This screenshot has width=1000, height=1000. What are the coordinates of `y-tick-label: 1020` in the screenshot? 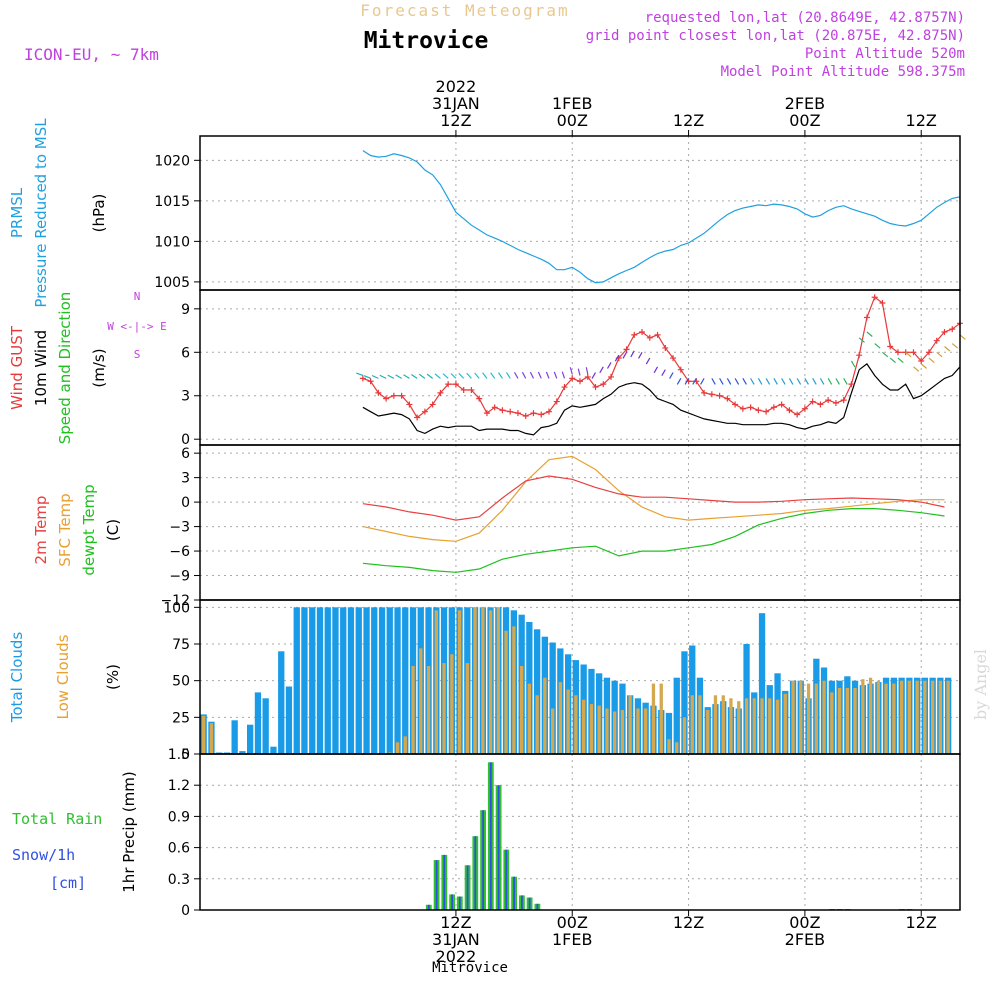 It's located at (172, 161).